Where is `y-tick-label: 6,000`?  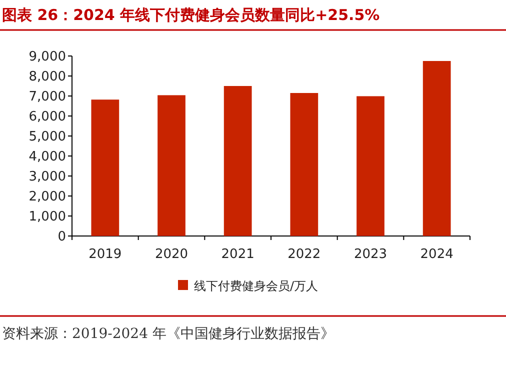
y-tick-label: 6,000 is located at coordinates (47, 117).